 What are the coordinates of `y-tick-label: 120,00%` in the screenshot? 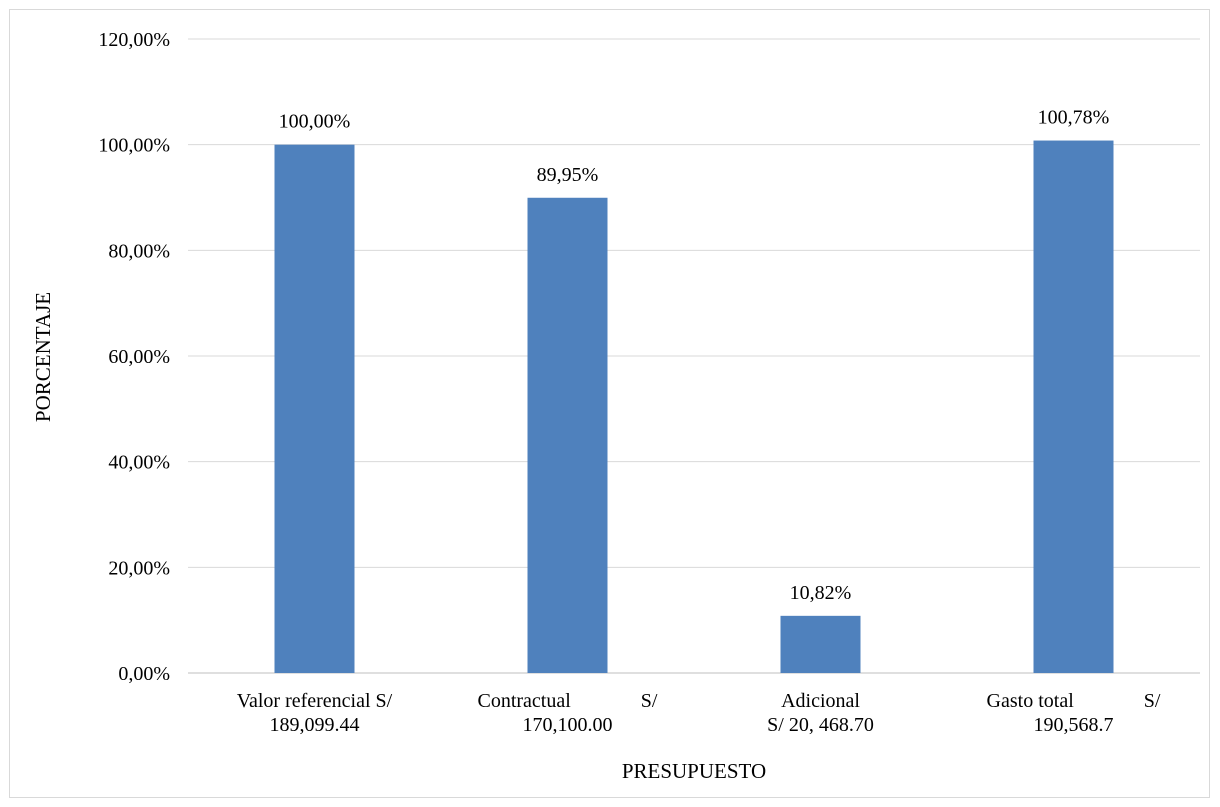 It's located at (134, 40).